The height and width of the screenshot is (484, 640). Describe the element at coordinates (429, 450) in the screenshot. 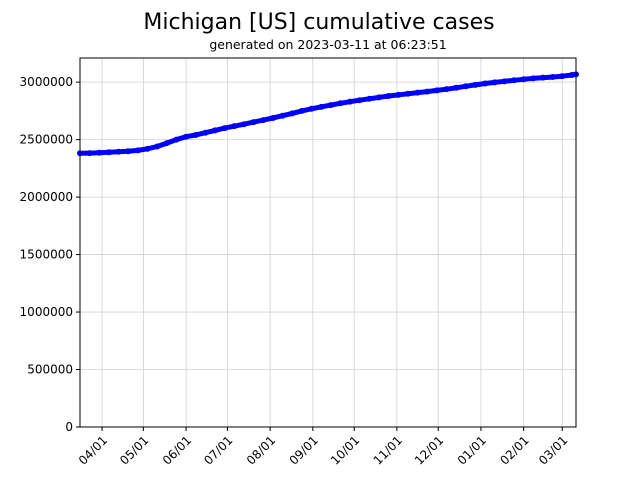

I see `x-tick-label: 12/01` at that location.